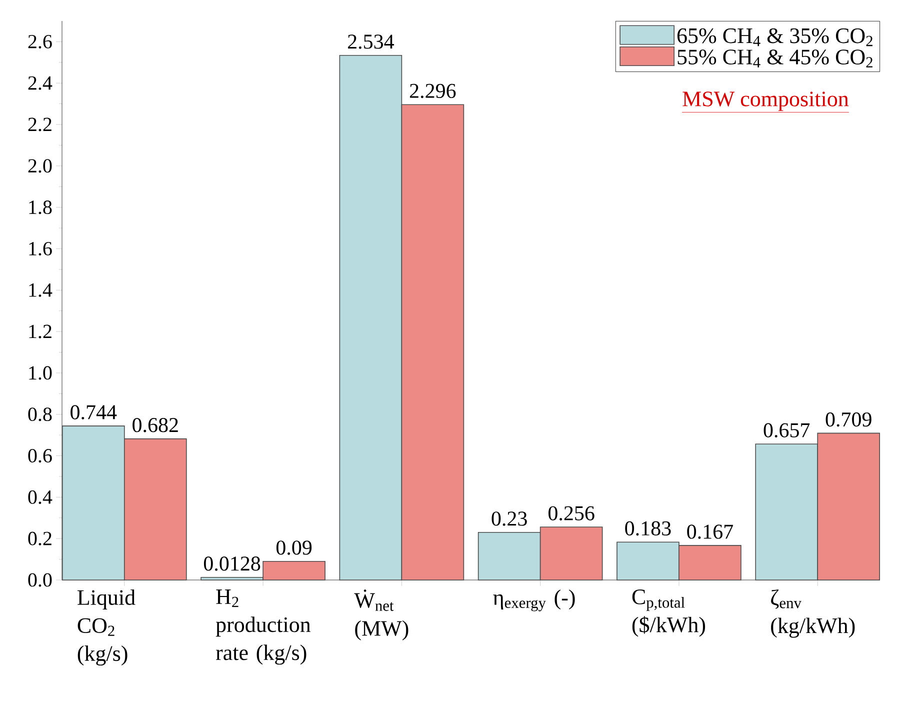 The image size is (921, 706). What do you see at coordinates (232, 563) in the screenshot?
I see `data-label: 0.0128` at bounding box center [232, 563].